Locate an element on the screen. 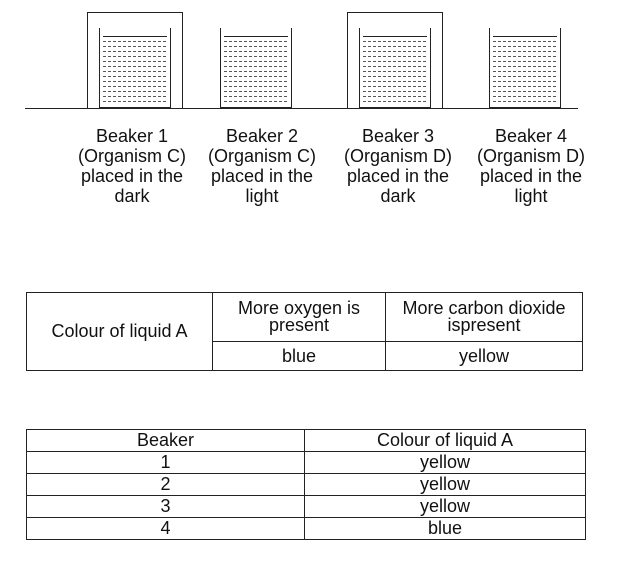 The height and width of the screenshot is (565, 618). key-value-oxygen: blue is located at coordinates (299, 356).